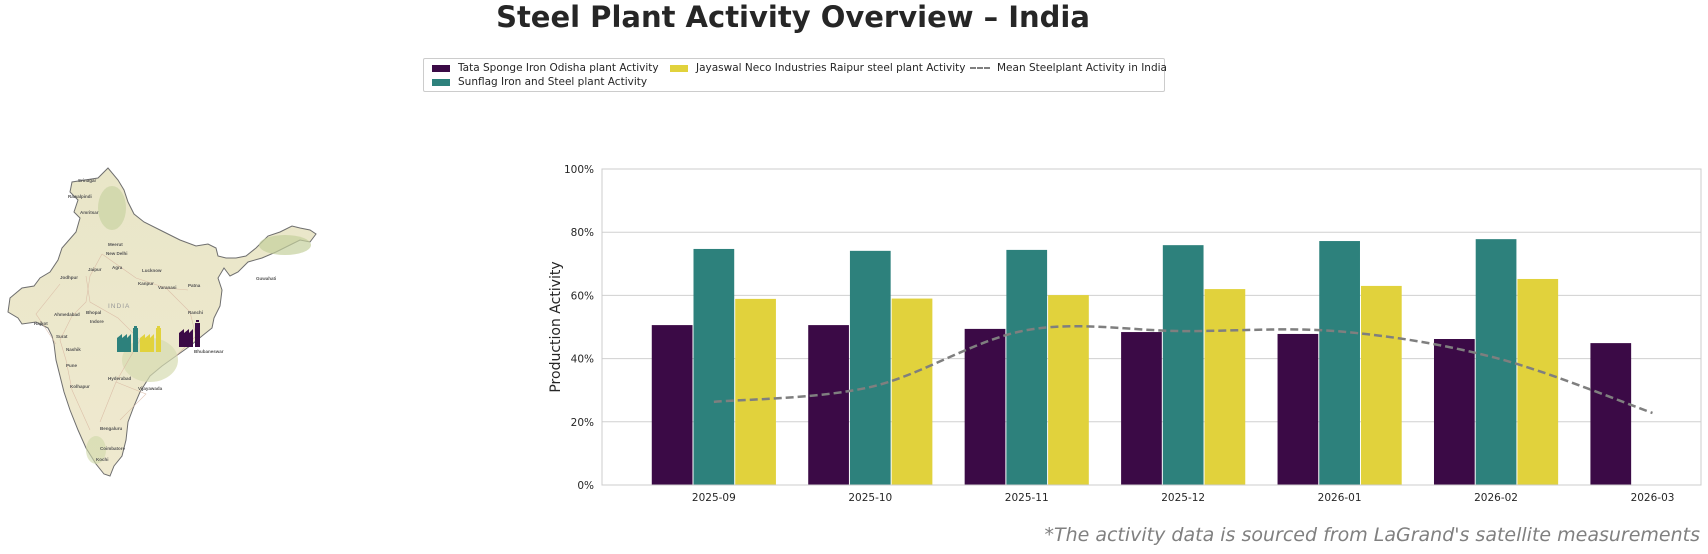 The width and height of the screenshot is (1708, 554). What do you see at coordinates (146, 283) in the screenshot?
I see `svg-text: Kanpur` at bounding box center [146, 283].